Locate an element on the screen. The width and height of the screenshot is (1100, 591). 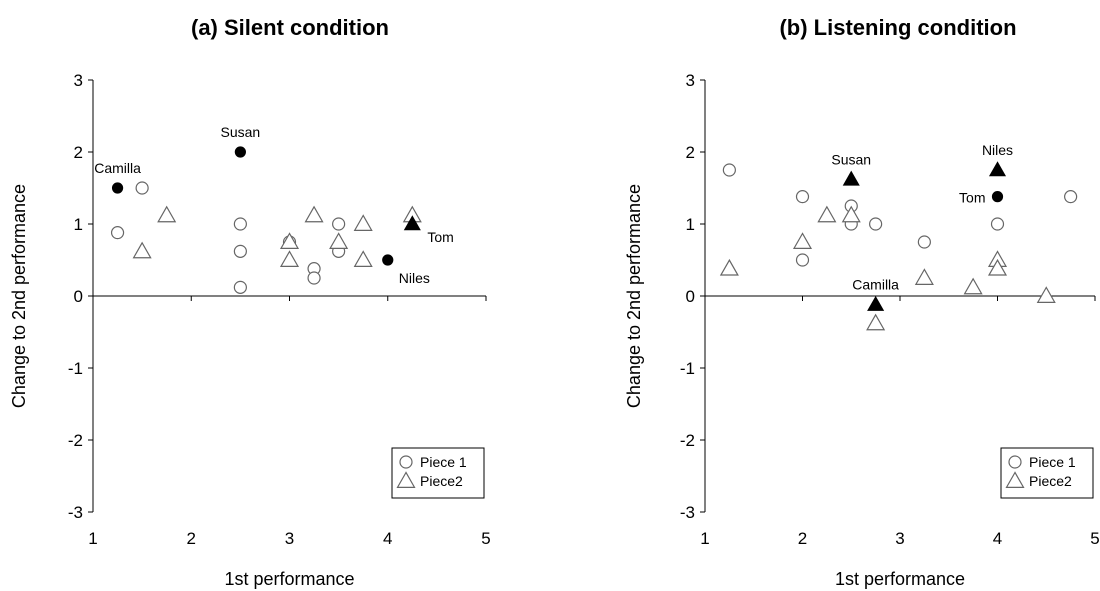
chart-title: (a) Silent condition is located at coordinates (290, 27).